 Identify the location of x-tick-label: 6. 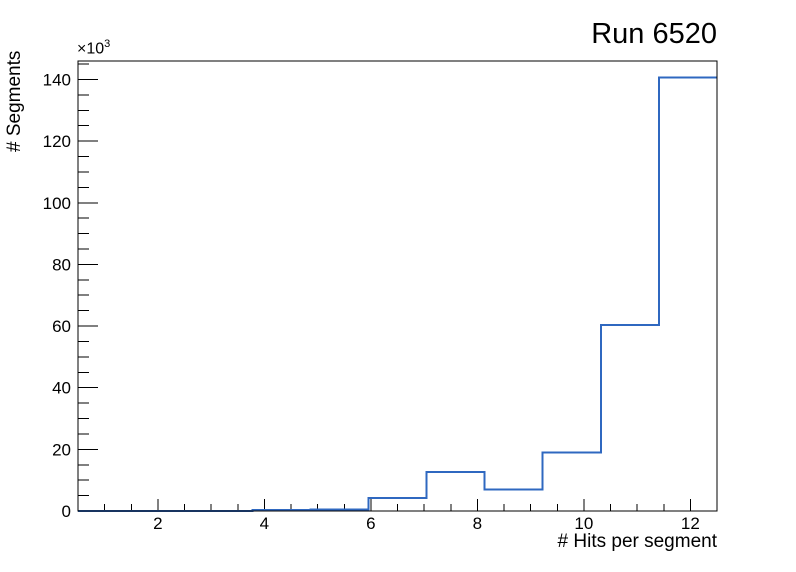
(370, 523).